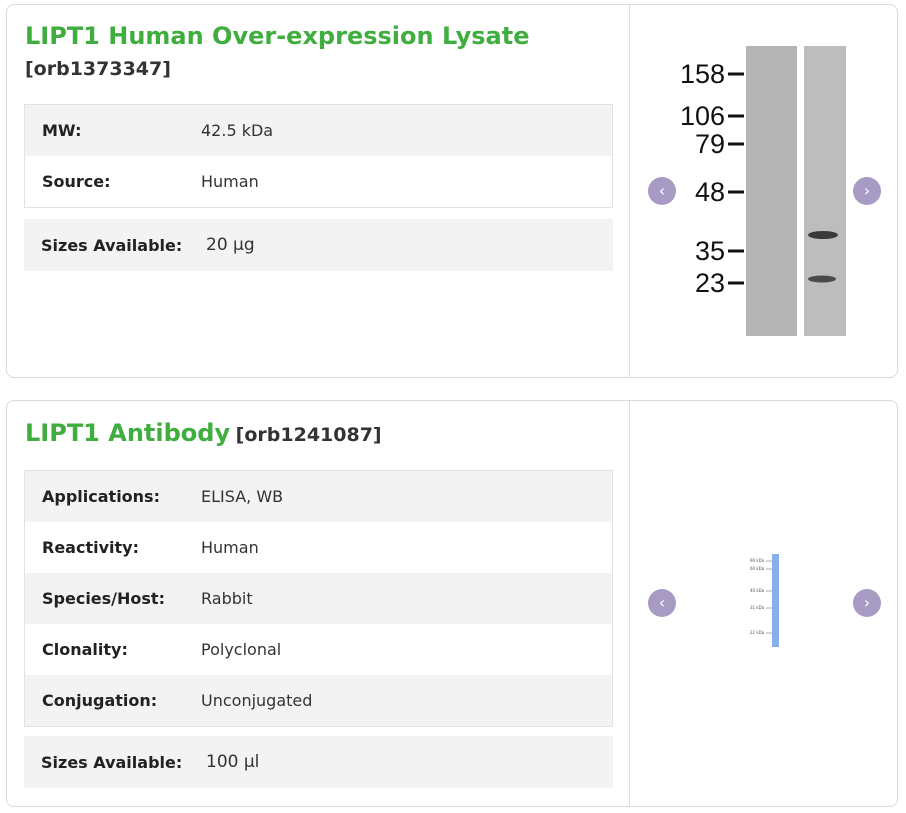 This screenshot has height=813, width=906. What do you see at coordinates (710, 192) in the screenshot?
I see `marker-label: 48` at bounding box center [710, 192].